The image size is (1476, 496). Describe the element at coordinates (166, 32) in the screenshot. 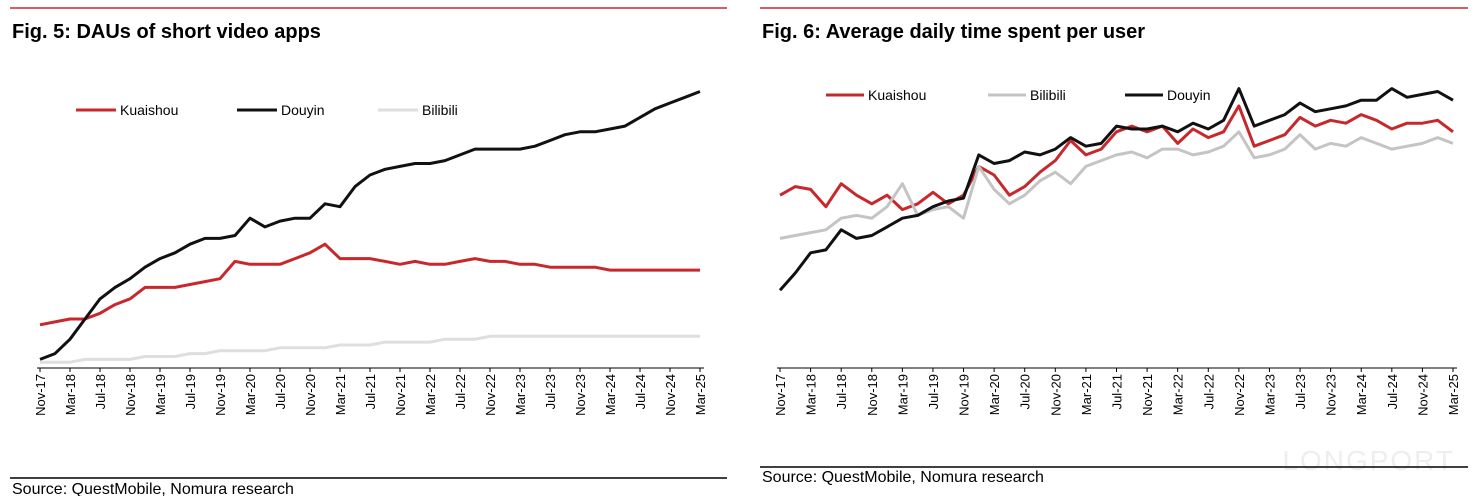

I see `chart-title: Fig. 5: DAUs of short video apps` at that location.